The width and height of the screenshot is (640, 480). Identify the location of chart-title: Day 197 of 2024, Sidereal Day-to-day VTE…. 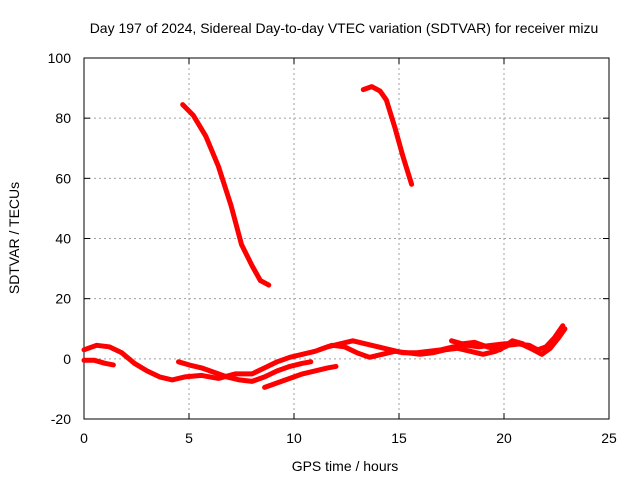
(344, 28).